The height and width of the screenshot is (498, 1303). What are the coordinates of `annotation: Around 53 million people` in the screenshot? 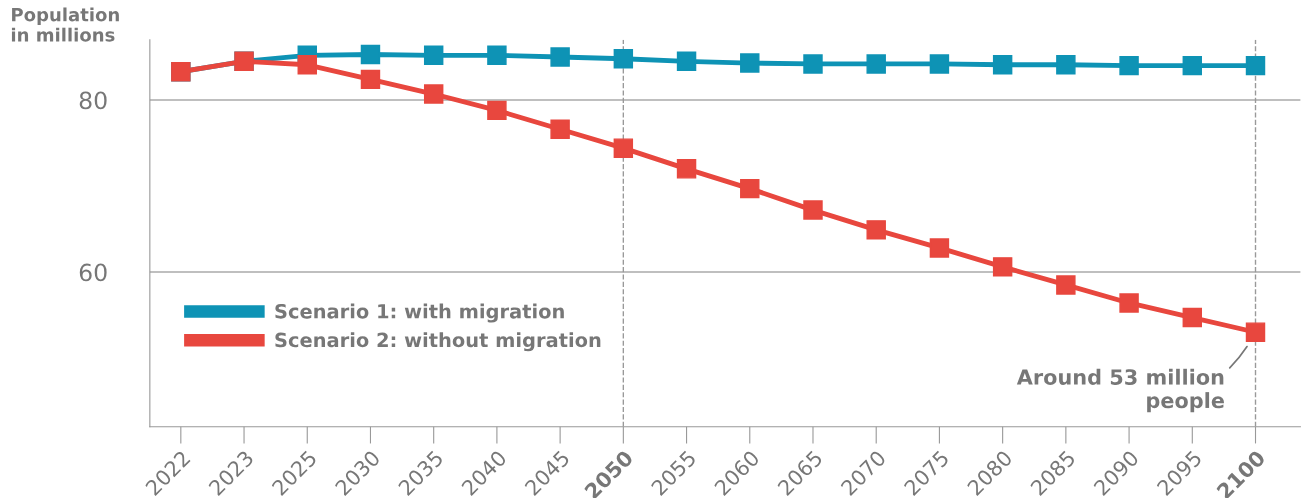 It's located at (1120, 390).